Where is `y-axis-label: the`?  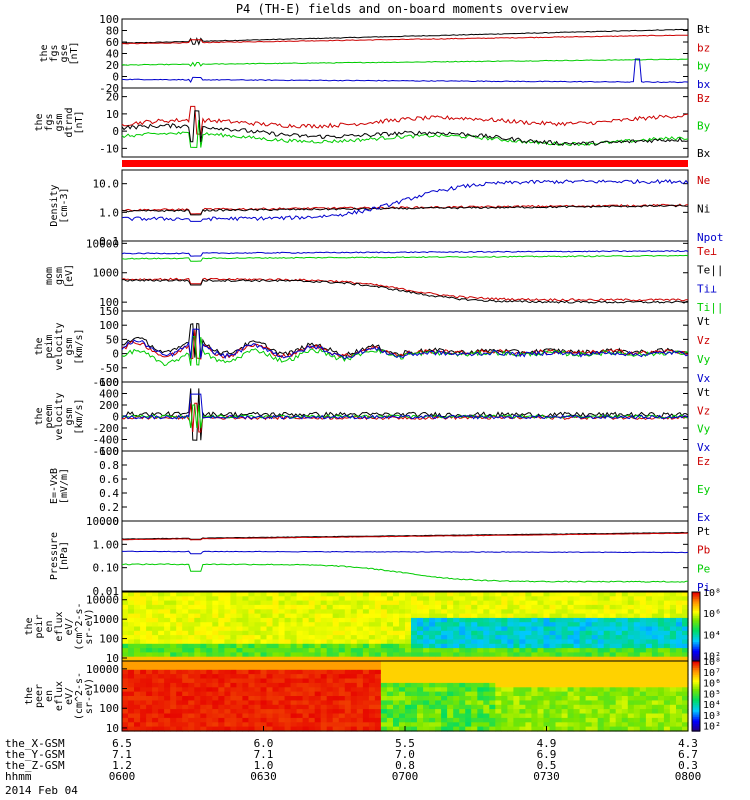
y-axis-label: the is located at coordinates (29, 626).